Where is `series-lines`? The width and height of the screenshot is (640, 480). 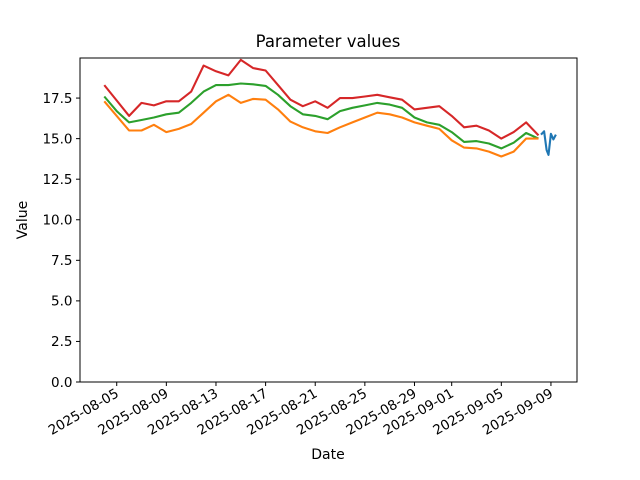
series-lines is located at coordinates (330, 108).